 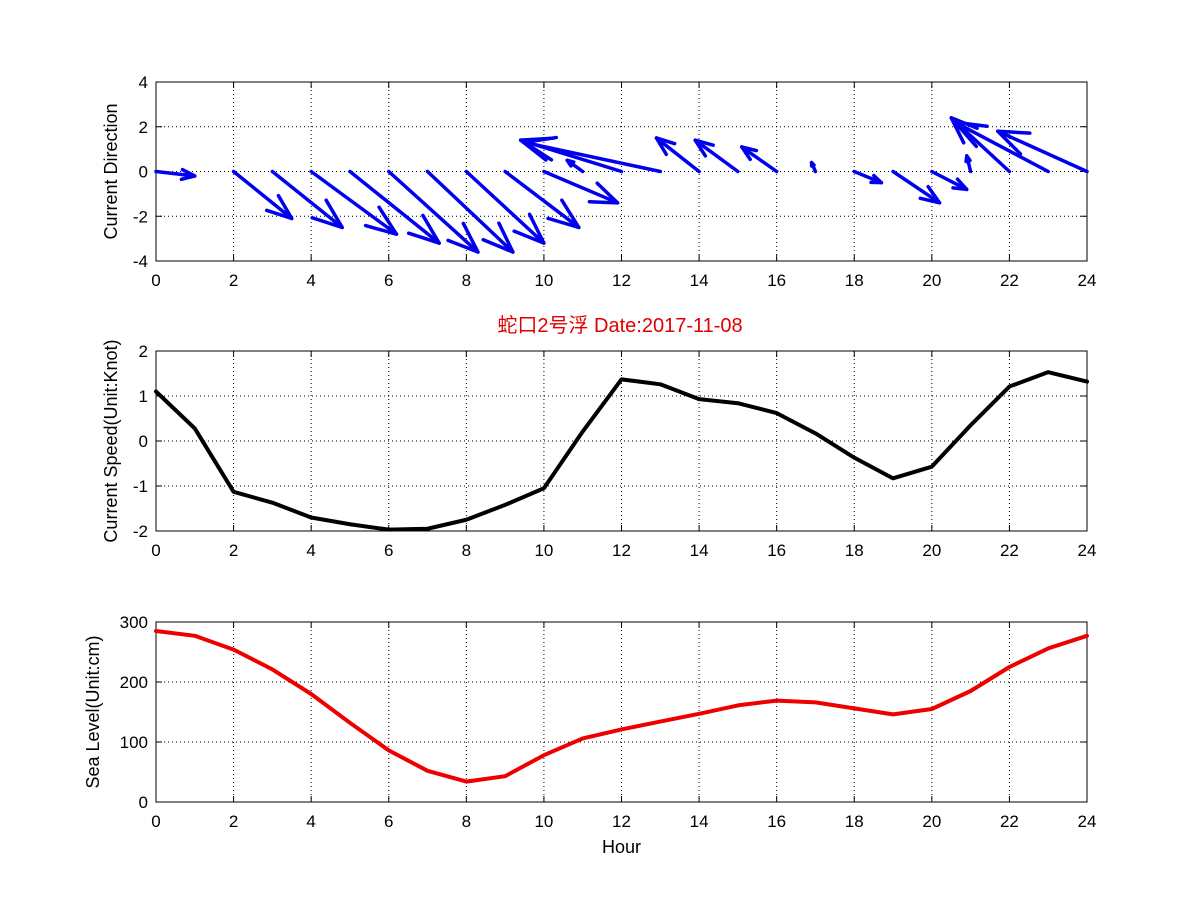 What do you see at coordinates (140, 486) in the screenshot?
I see `y-tick-label: -1` at bounding box center [140, 486].